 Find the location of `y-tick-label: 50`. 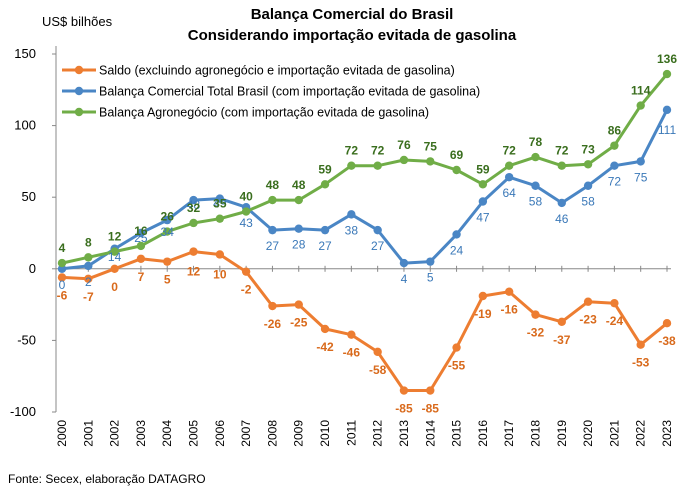

y-tick-label: 50 is located at coordinates (29, 196).